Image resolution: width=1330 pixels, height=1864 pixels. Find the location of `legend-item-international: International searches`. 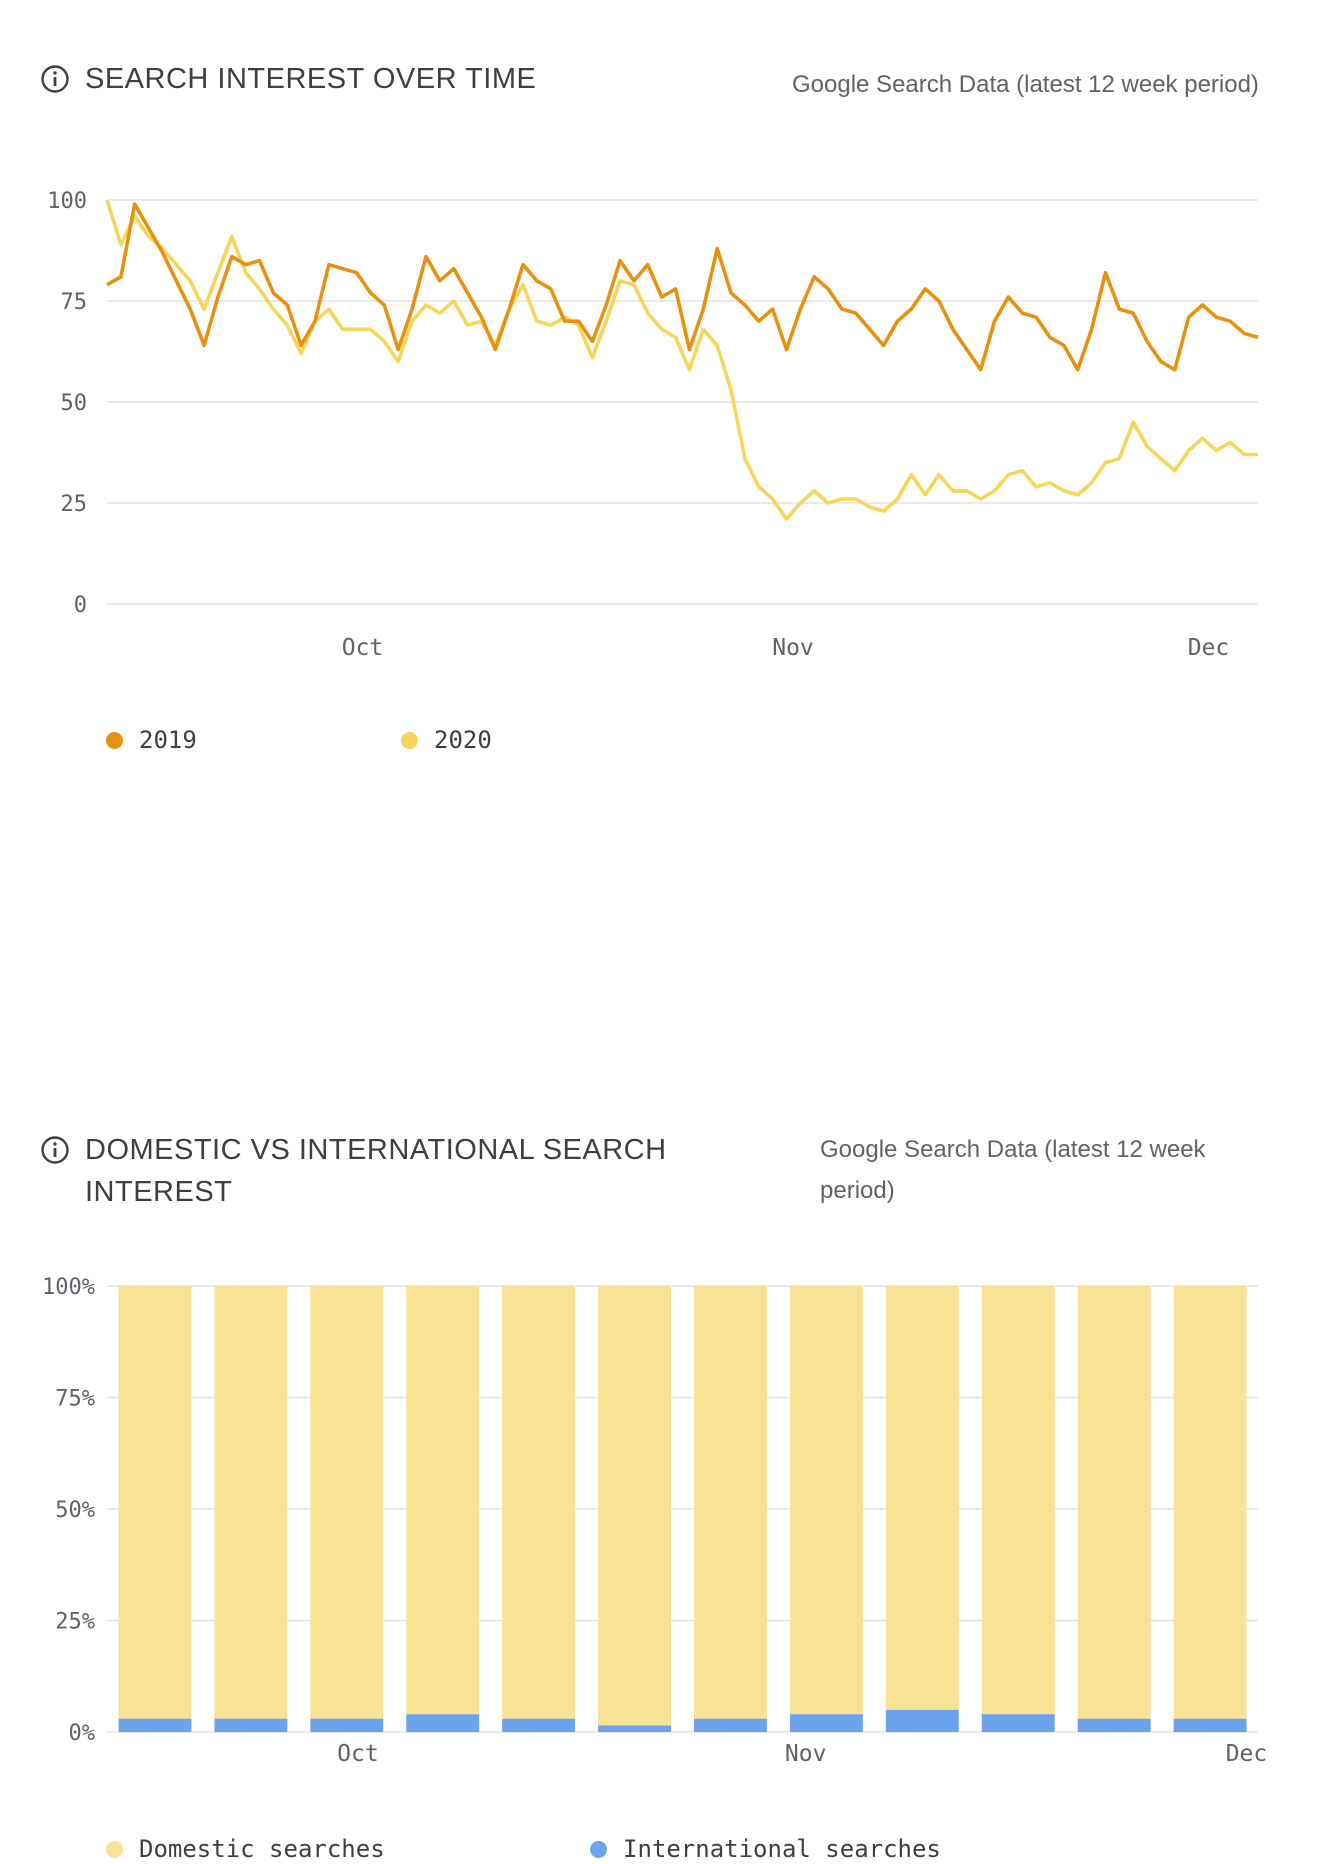

legend-item-international: International searches is located at coordinates (765, 1849).